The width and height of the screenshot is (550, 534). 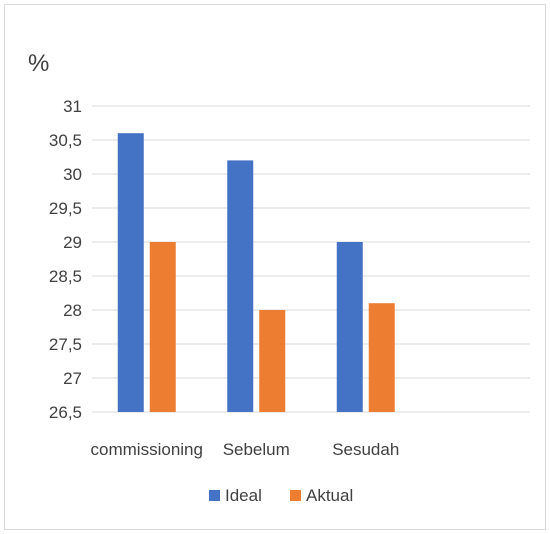 What do you see at coordinates (72, 174) in the screenshot?
I see `y-tick-label: 30` at bounding box center [72, 174].